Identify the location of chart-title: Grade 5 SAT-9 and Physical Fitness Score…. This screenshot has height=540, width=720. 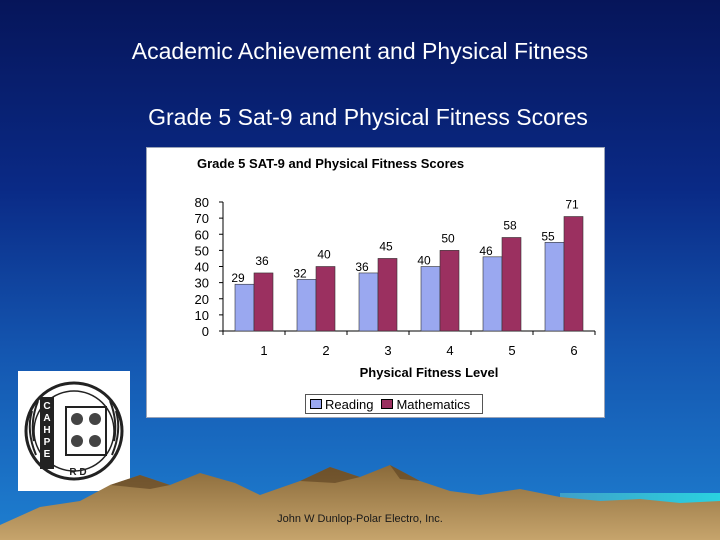
(330, 163).